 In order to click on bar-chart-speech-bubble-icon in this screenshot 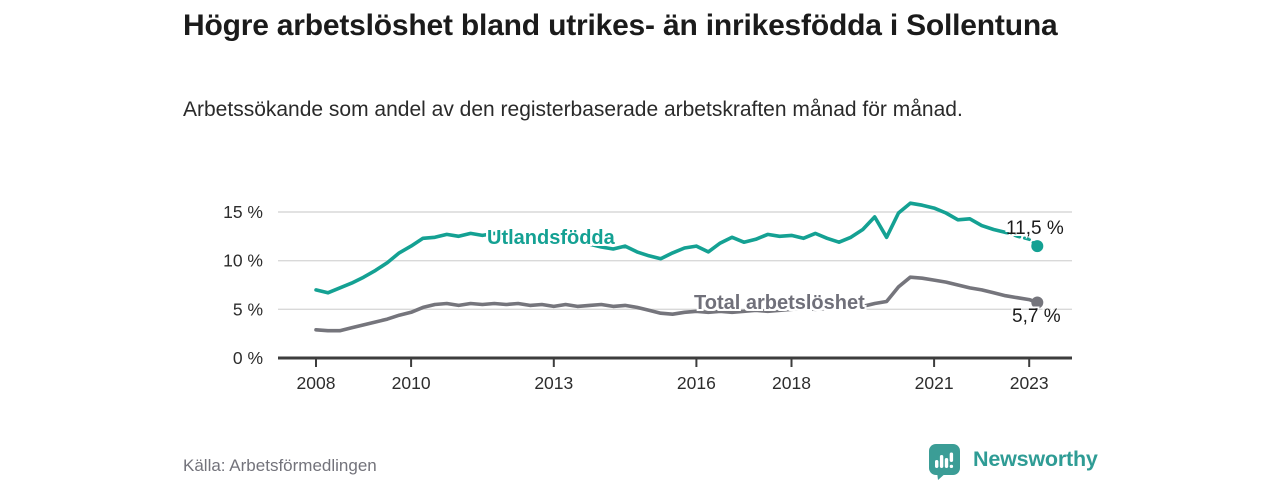, I will do `click(944, 462)`.